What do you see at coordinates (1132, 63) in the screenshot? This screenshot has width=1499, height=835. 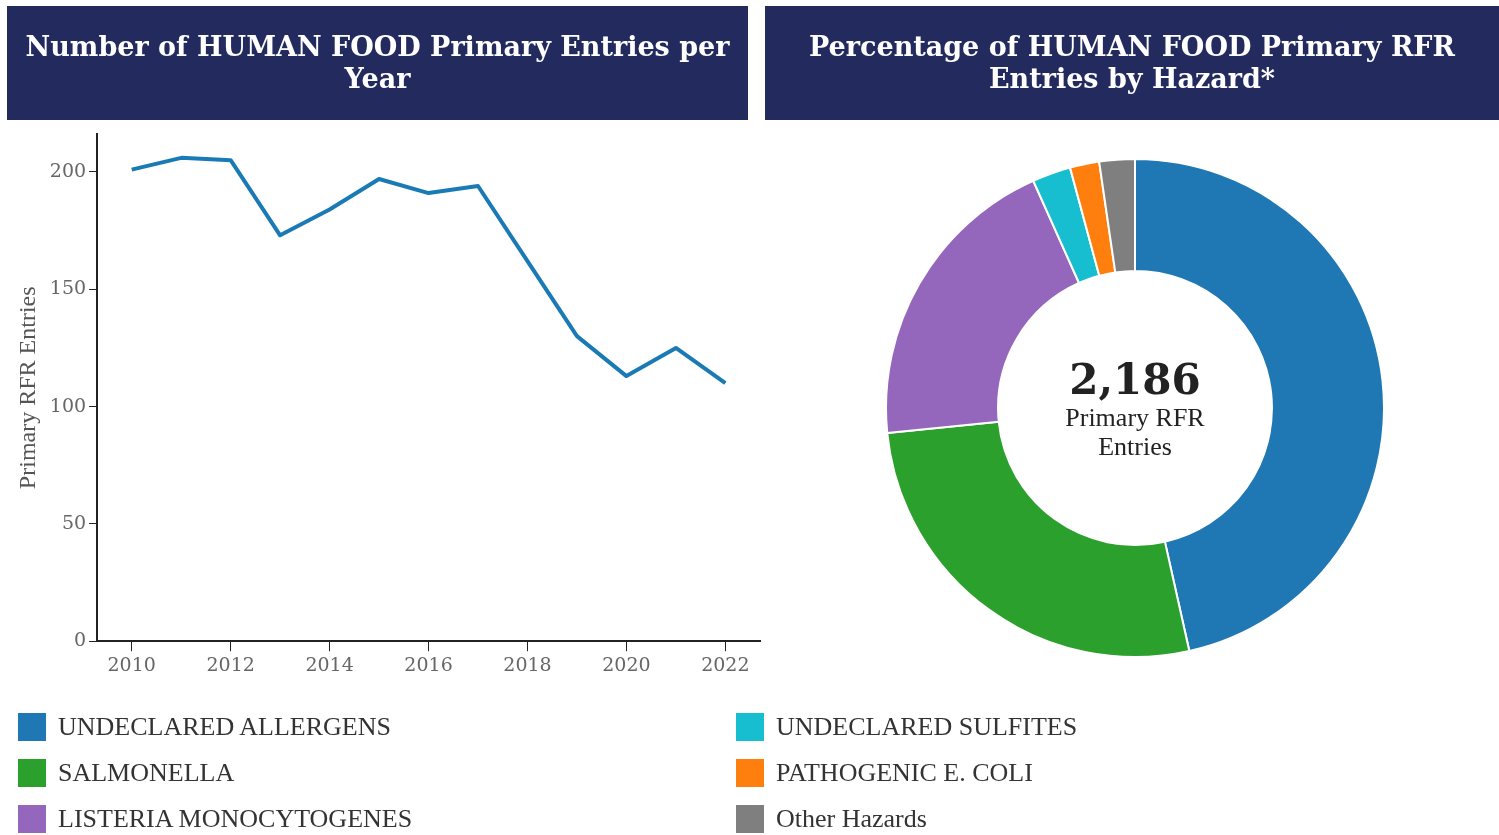 I see `chart-title: Percentage of HUMAN FOOD Primary RFR Entries by Hazard*` at bounding box center [1132, 63].